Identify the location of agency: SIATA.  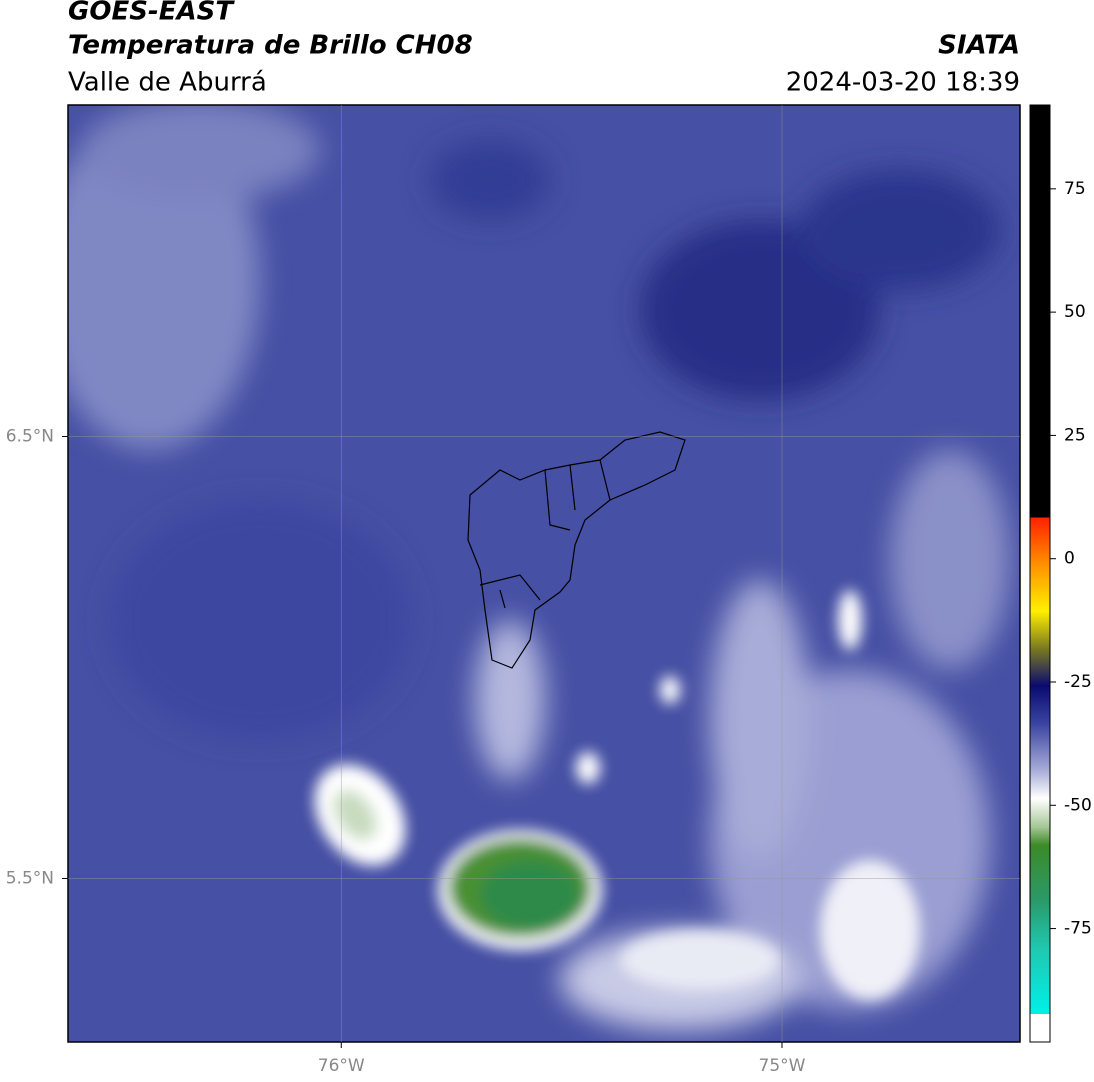
(979, 46).